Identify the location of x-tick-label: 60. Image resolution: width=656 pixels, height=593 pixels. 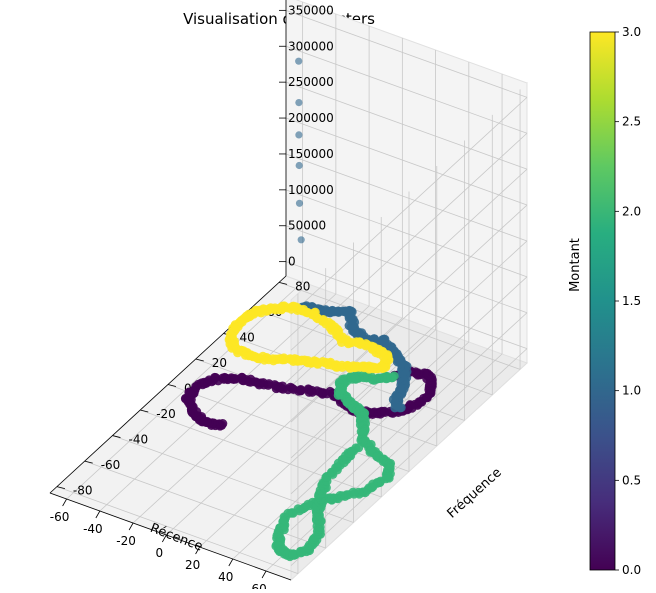
(258, 585).